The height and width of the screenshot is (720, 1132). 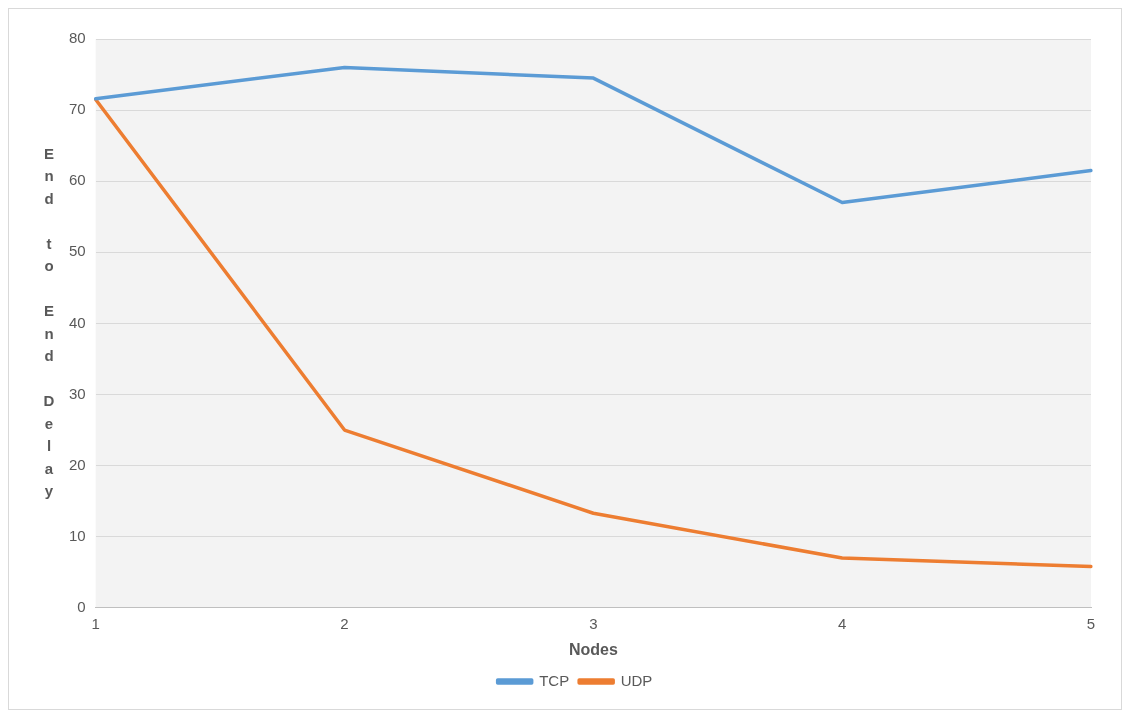 I want to click on text: End to End Delay, so click(x=49, y=322).